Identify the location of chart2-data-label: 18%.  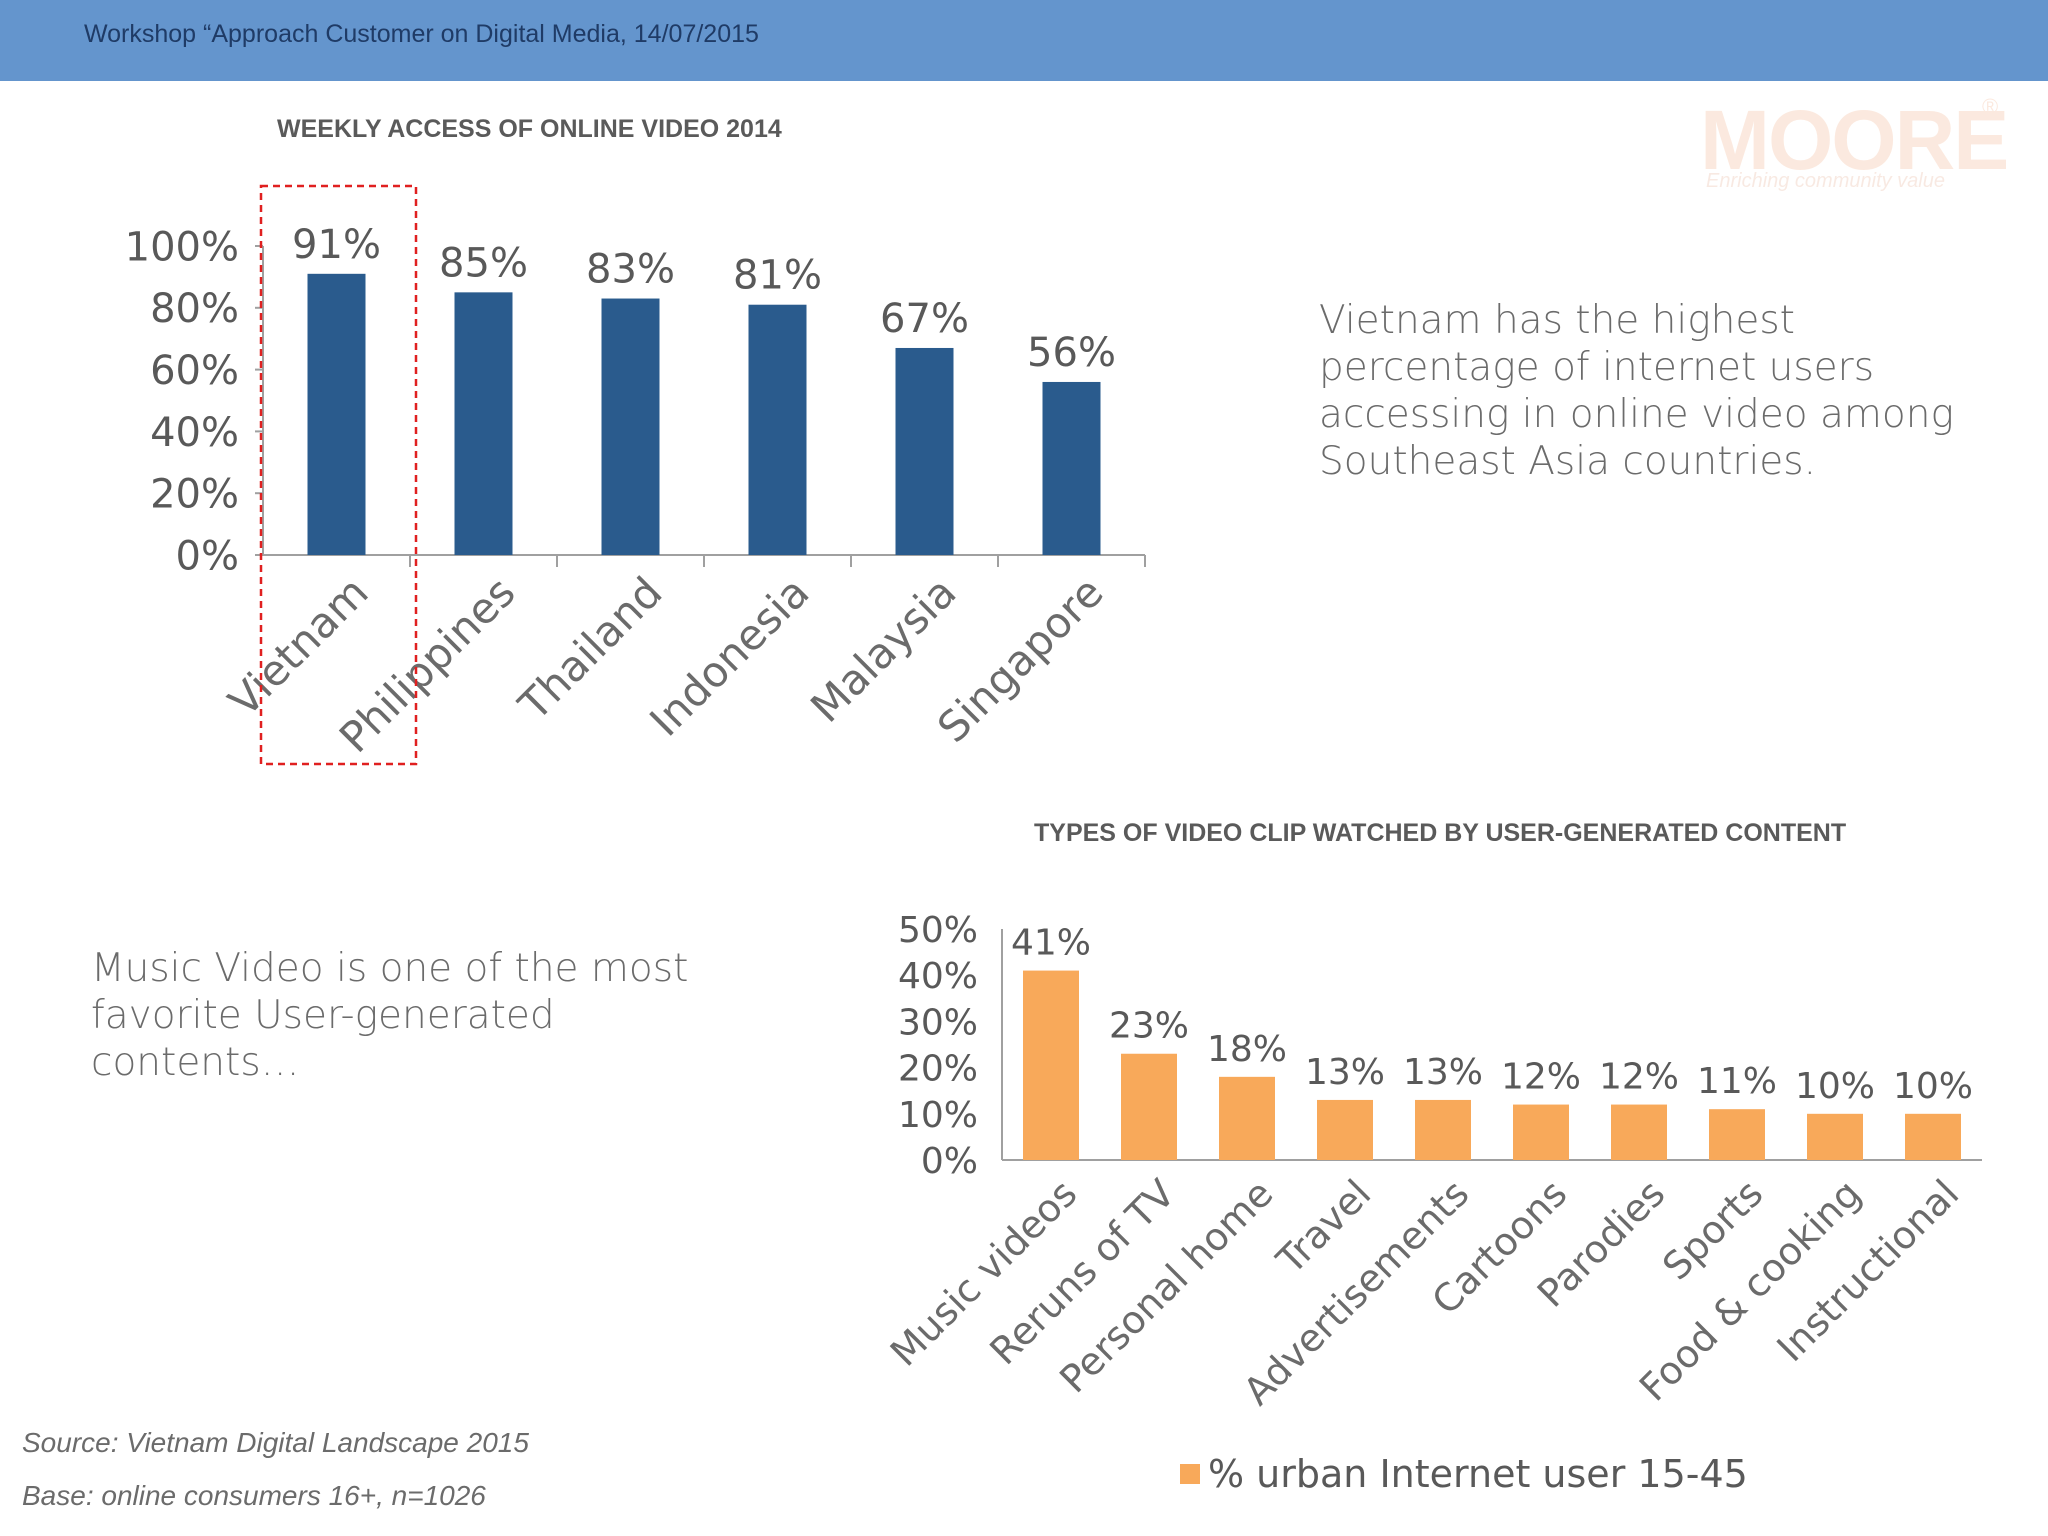
(1247, 1049).